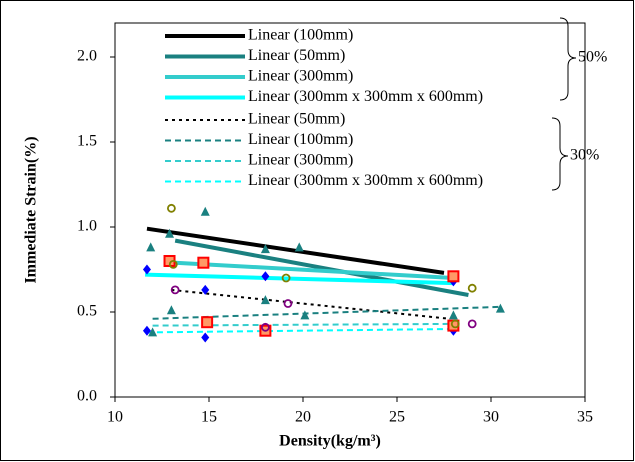 Image resolution: width=635 pixels, height=462 pixels. What do you see at coordinates (592, 57) in the screenshot?
I see `annotation: 50%` at bounding box center [592, 57].